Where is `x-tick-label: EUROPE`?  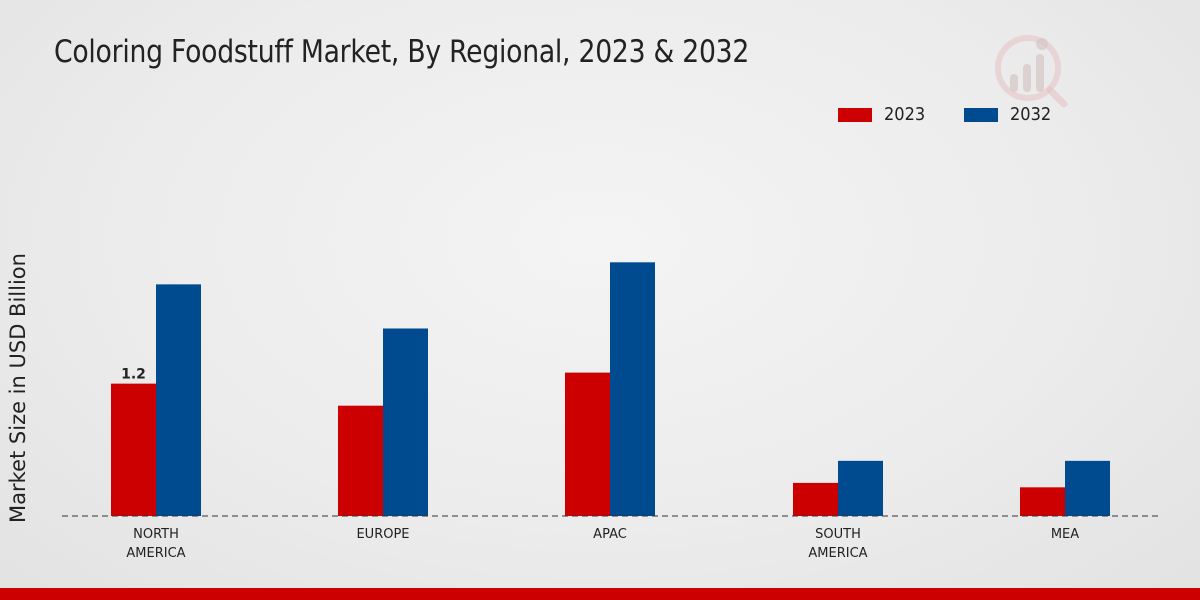
x-tick-label: EUROPE is located at coordinates (382, 534).